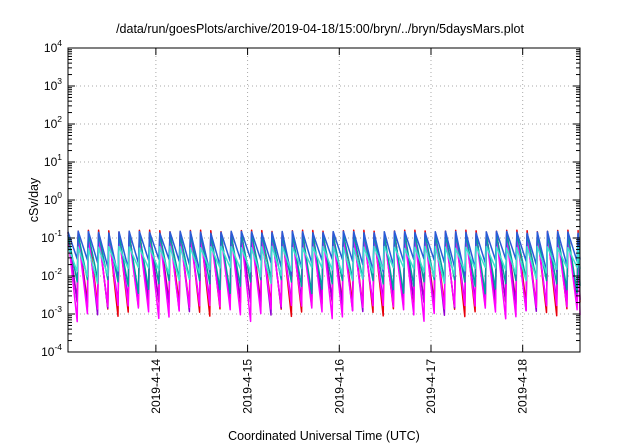  What do you see at coordinates (431, 386) in the screenshot?
I see `x-tick-label: 2019-4-17` at bounding box center [431, 386].